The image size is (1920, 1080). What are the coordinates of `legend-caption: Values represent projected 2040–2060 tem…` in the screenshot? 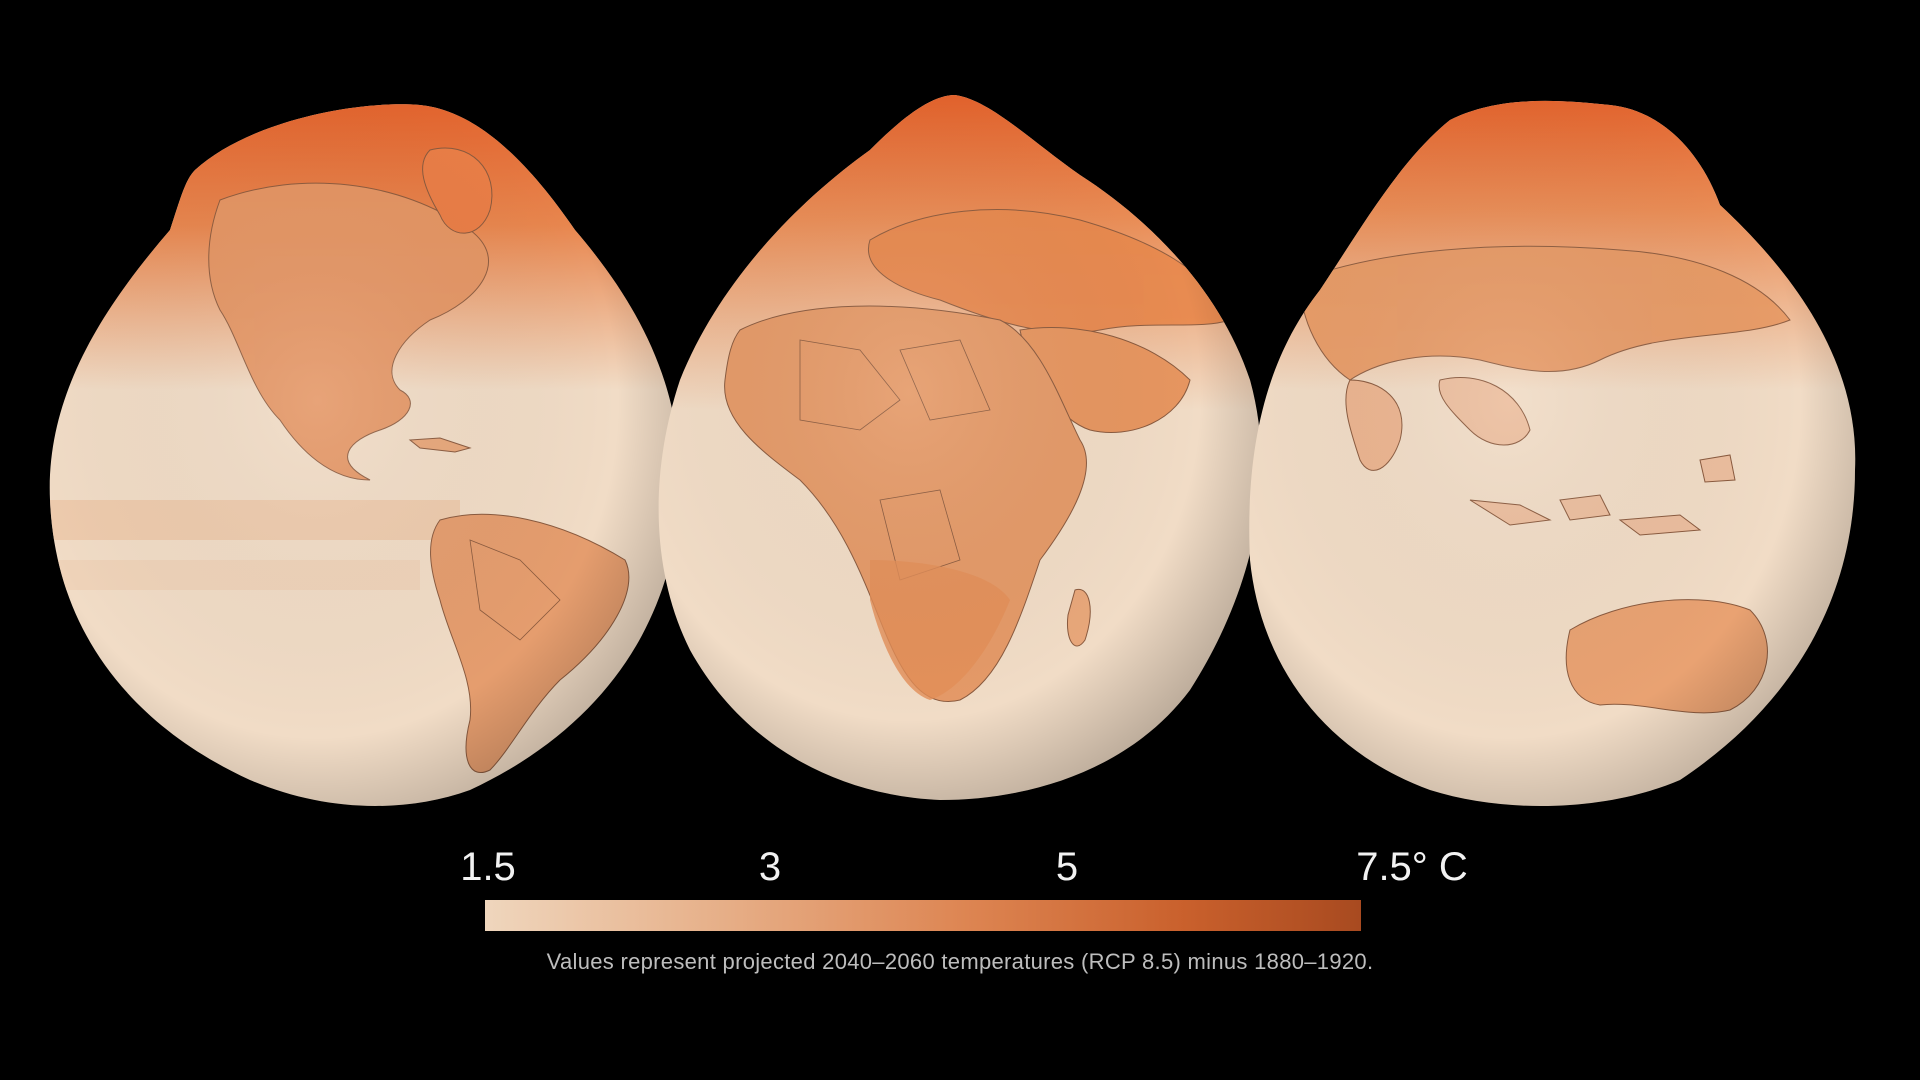 It's located at (960, 961).